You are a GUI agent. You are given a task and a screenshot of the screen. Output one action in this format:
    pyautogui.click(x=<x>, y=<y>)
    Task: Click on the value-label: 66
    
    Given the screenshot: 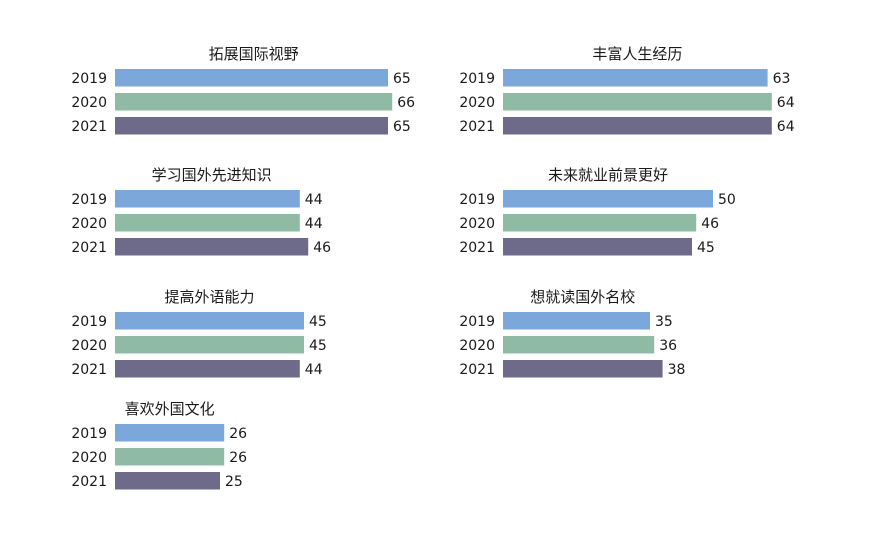 What is the action you would take?
    pyautogui.click(x=406, y=103)
    